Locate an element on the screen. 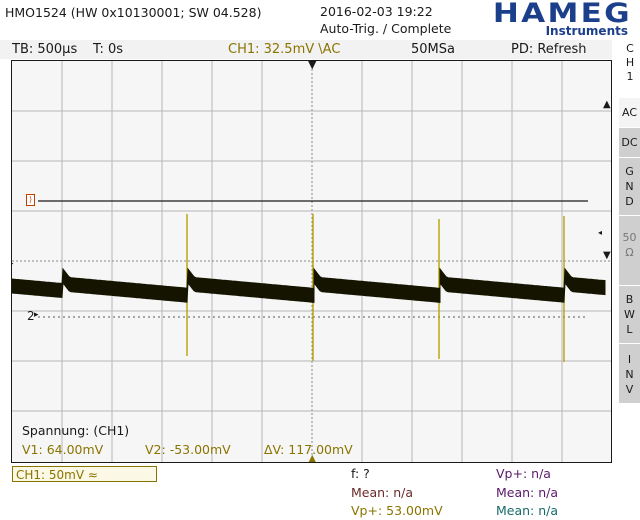  coupling-ac-button: AC is located at coordinates (629, 112).